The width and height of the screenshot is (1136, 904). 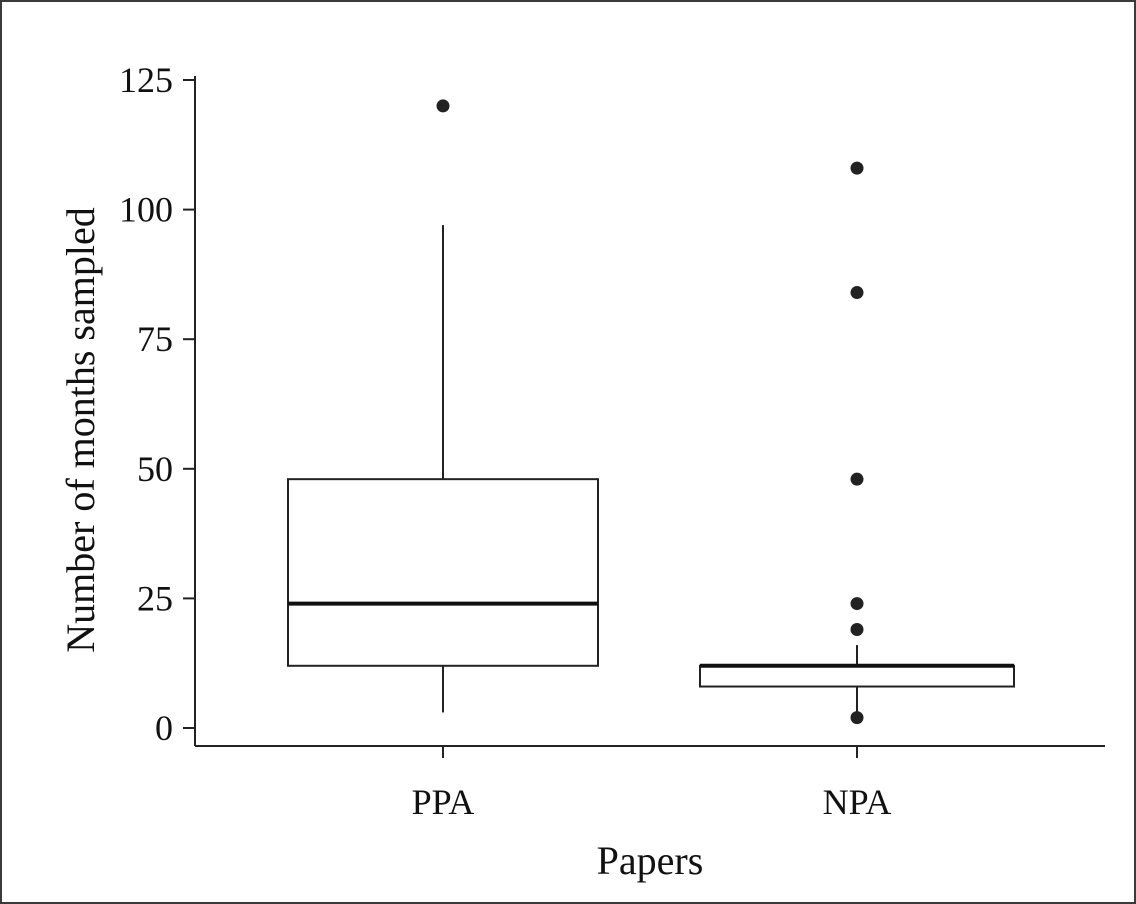 I want to click on y-axis-title: Number of months sampled, so click(x=80, y=430).